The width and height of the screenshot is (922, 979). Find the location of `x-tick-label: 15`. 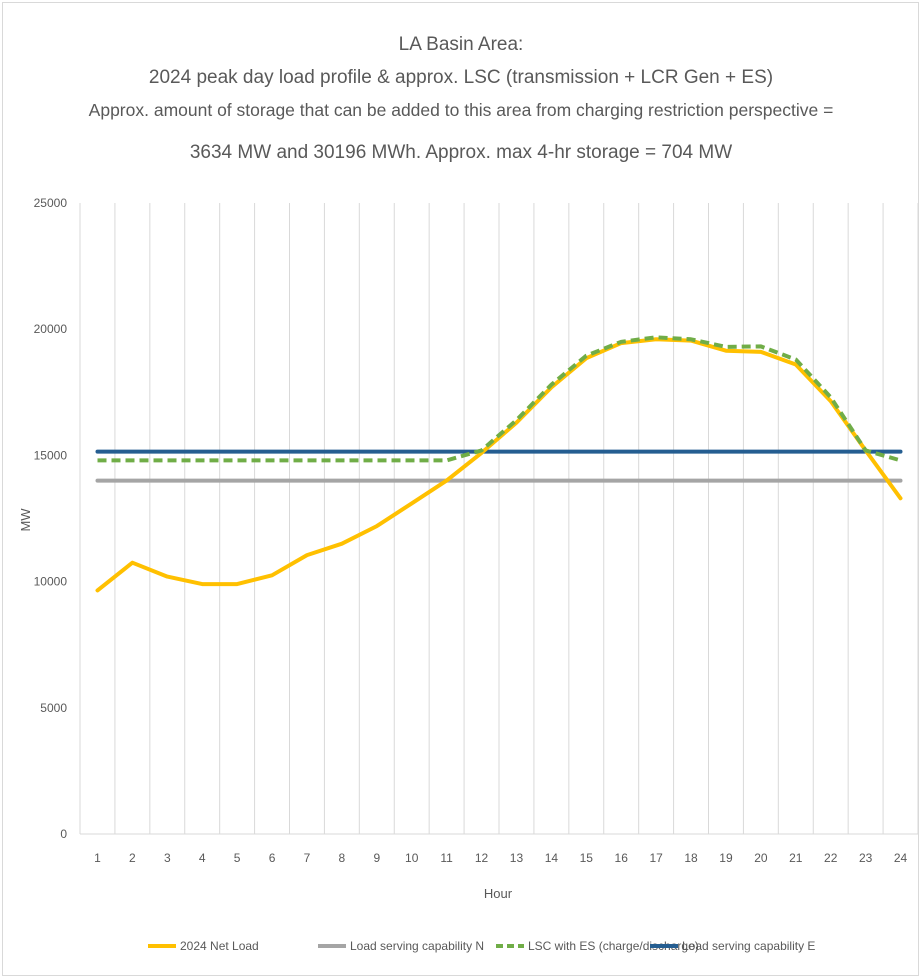

x-tick-label: 15 is located at coordinates (587, 858).